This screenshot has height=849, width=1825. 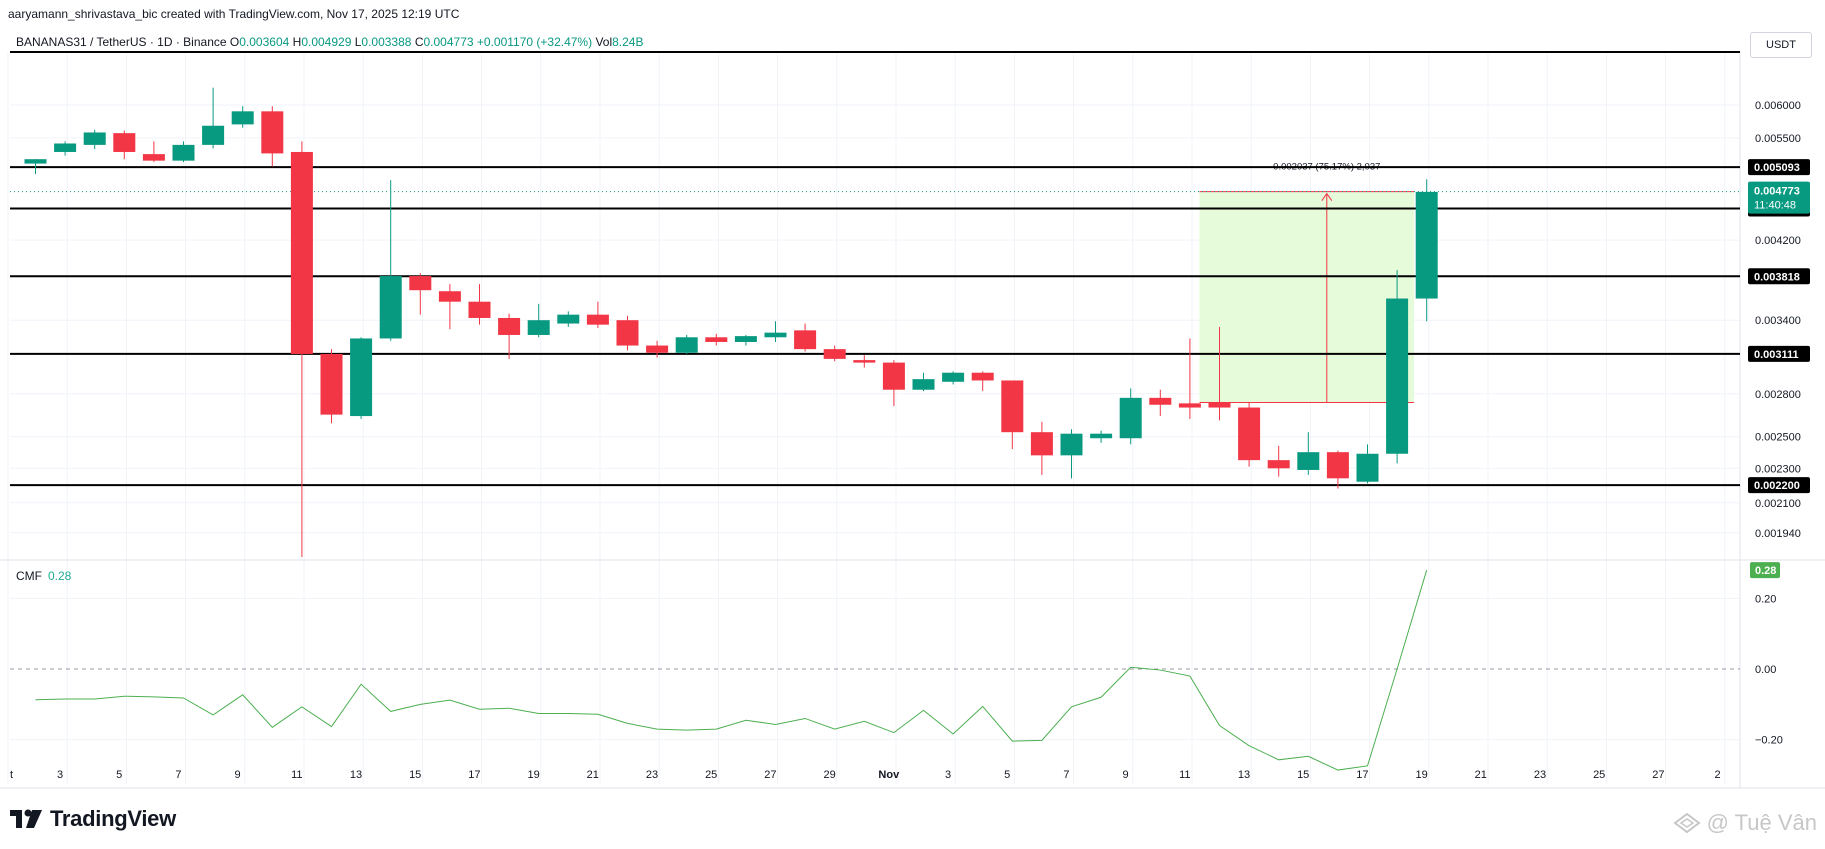 What do you see at coordinates (448, 42) in the screenshot?
I see `close-value: 0.004773` at bounding box center [448, 42].